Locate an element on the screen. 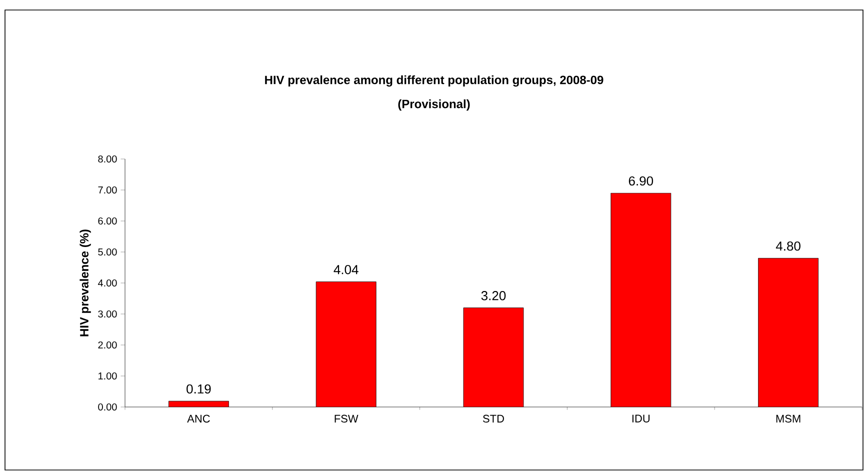 This screenshot has height=473, width=868. y-tick-label: 2.00 is located at coordinates (107, 345).